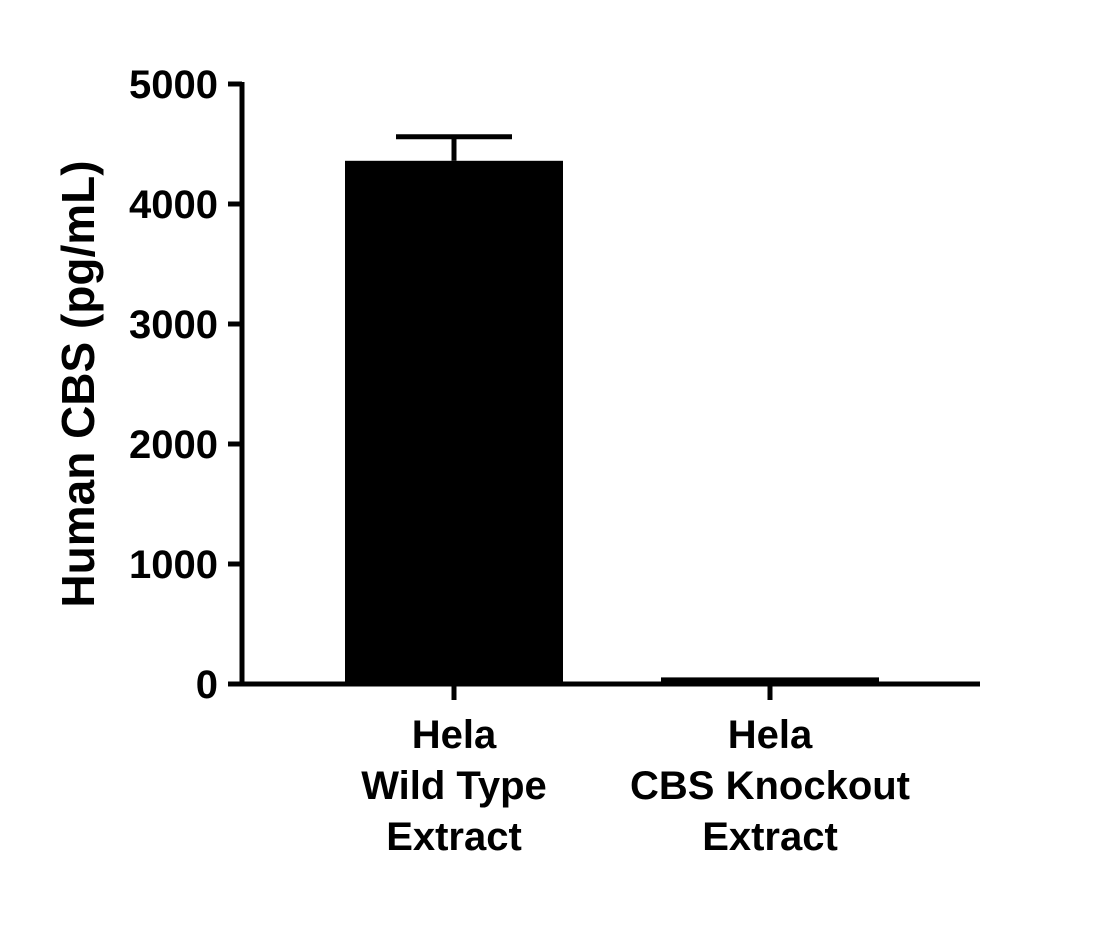 This screenshot has height=943, width=1118. What do you see at coordinates (770, 837) in the screenshot?
I see `x-category-label-2-line-3: Extract` at bounding box center [770, 837].